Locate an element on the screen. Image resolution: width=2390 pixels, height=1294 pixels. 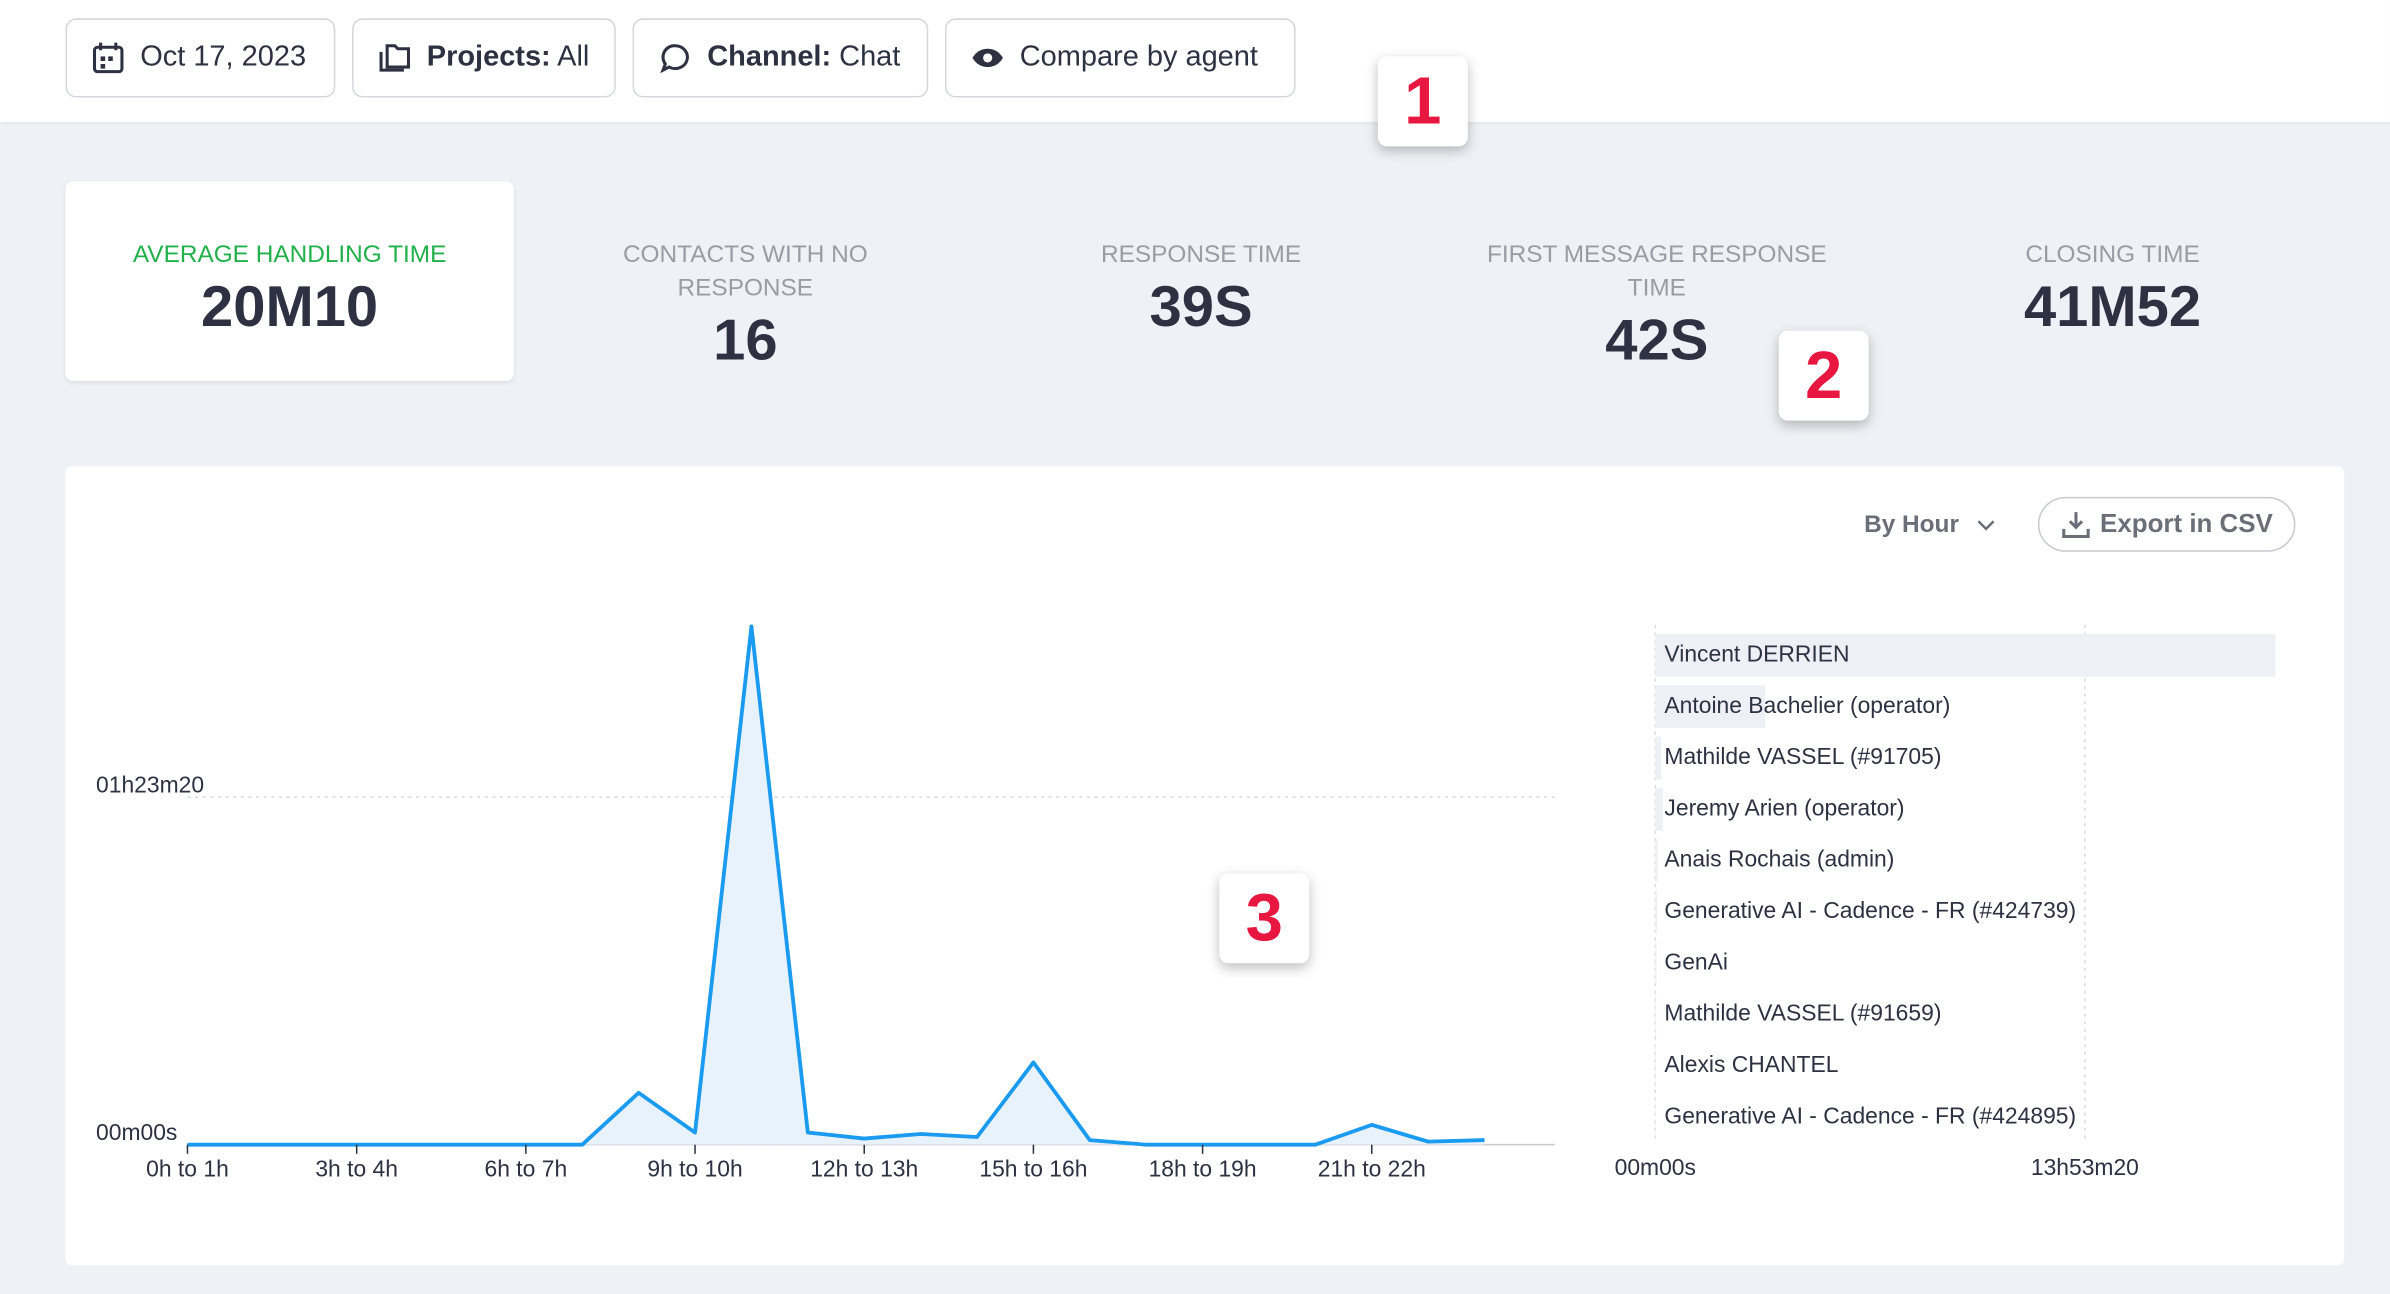
x-tick-label: 0h to 1h is located at coordinates (187, 1169).